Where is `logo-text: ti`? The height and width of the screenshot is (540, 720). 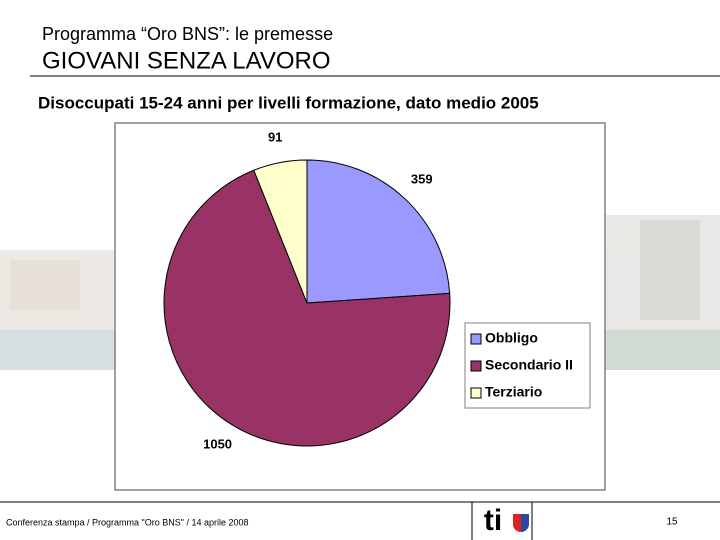 logo-text: ti is located at coordinates (493, 520).